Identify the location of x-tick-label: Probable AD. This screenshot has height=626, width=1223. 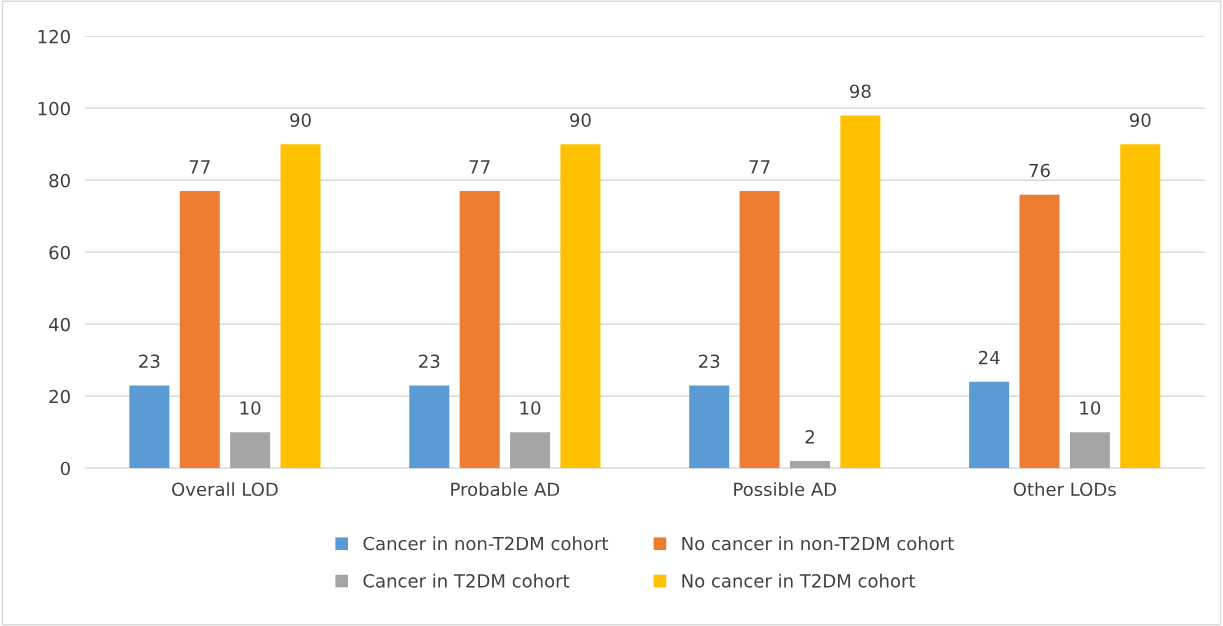
(505, 489).